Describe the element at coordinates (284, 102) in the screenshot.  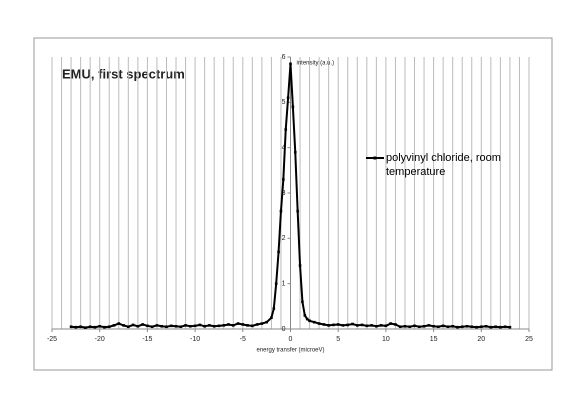
I see `y-tick-label: 5` at that location.